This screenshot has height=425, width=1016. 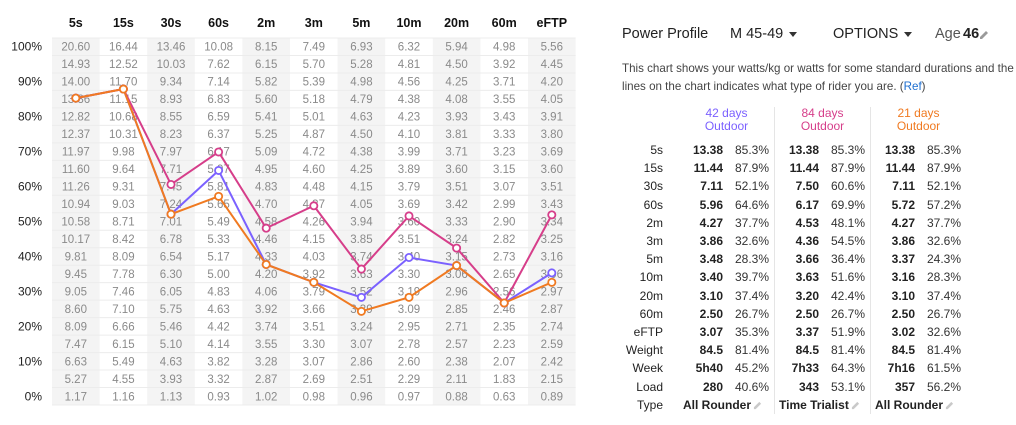 I want to click on grid-value: 10.31, so click(x=123, y=135).